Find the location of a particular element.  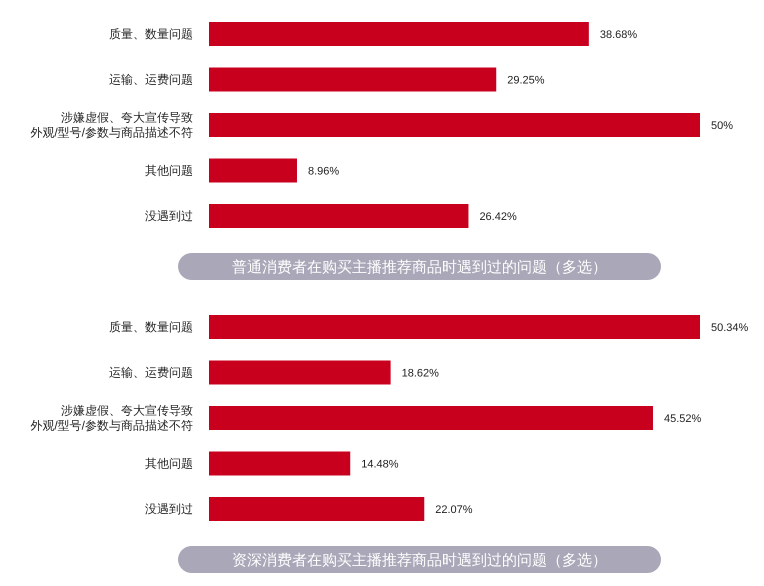

data-label: 50.34% is located at coordinates (730, 328).